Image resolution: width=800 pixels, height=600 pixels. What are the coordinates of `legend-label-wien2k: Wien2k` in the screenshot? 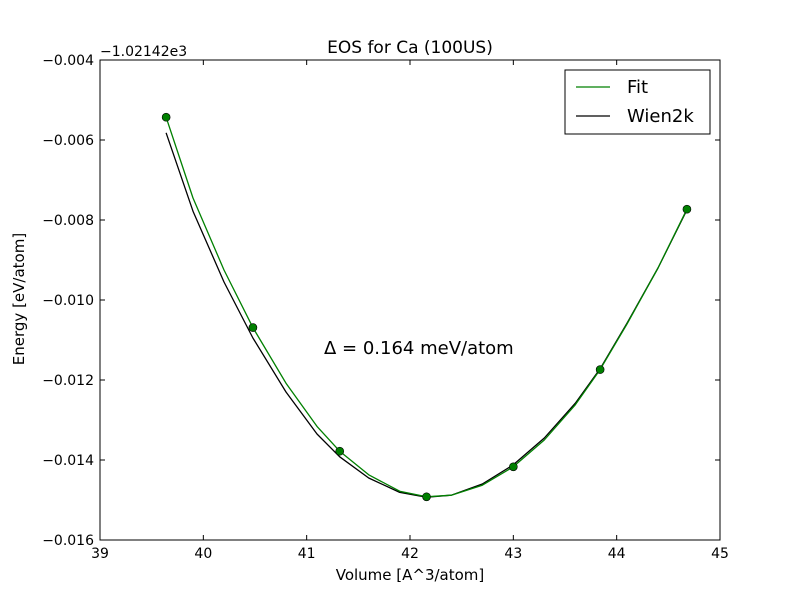 It's located at (660, 116).